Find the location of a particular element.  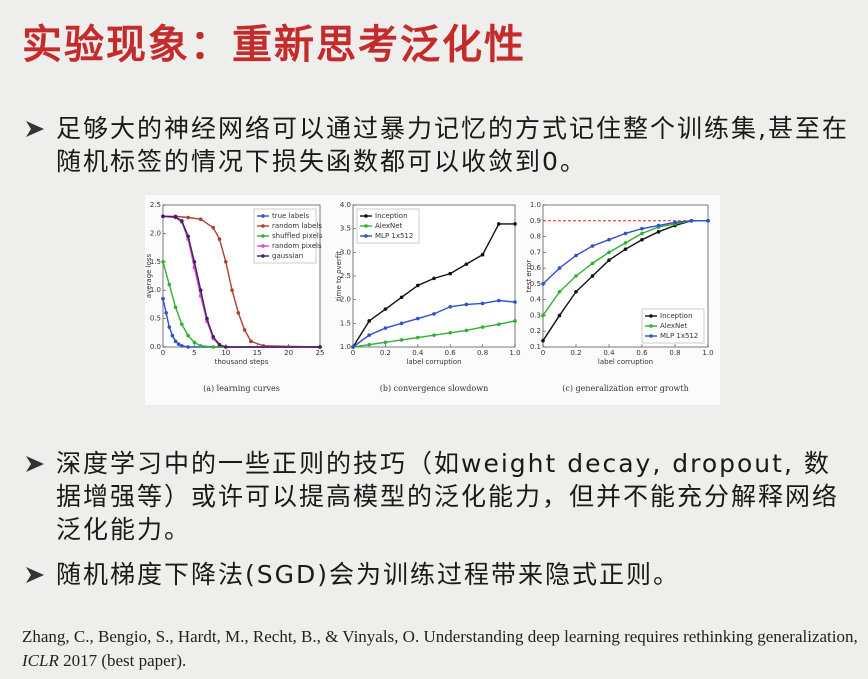

y-tick-label: 0.0 is located at coordinates (155, 347).